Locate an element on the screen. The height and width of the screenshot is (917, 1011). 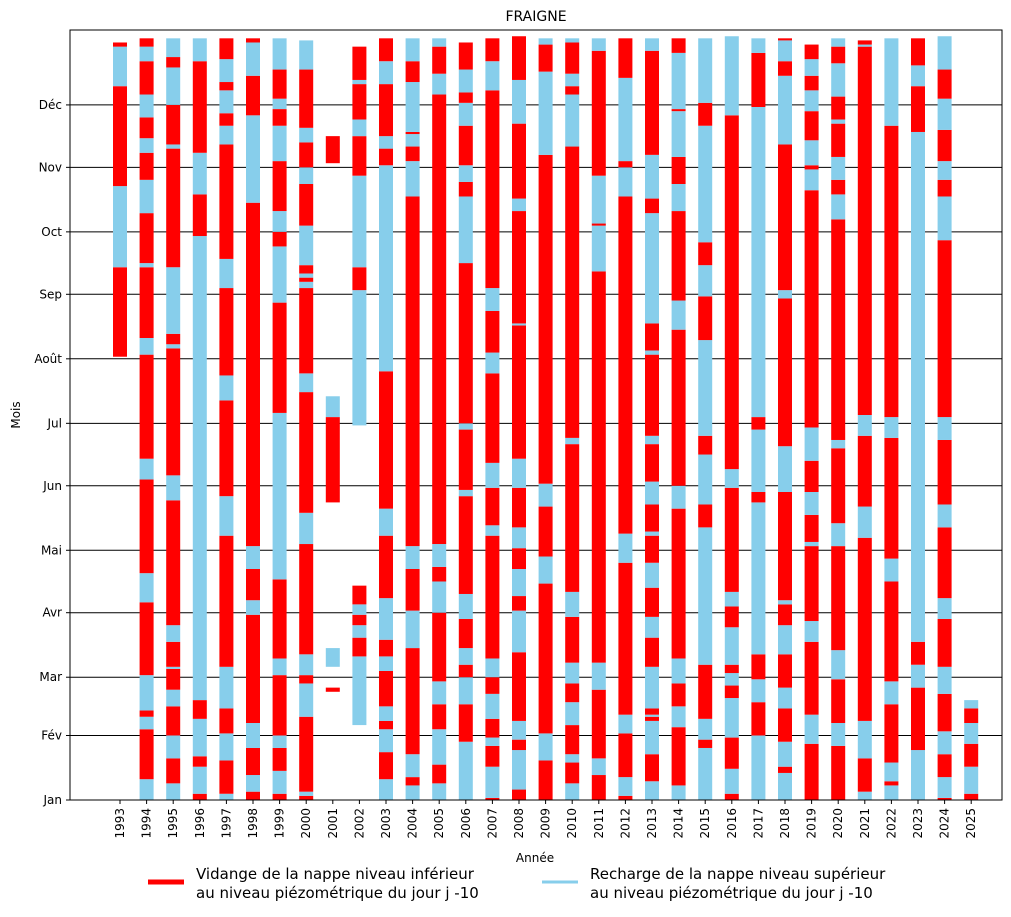
x-tick-label: 2015 is located at coordinates (705, 823).